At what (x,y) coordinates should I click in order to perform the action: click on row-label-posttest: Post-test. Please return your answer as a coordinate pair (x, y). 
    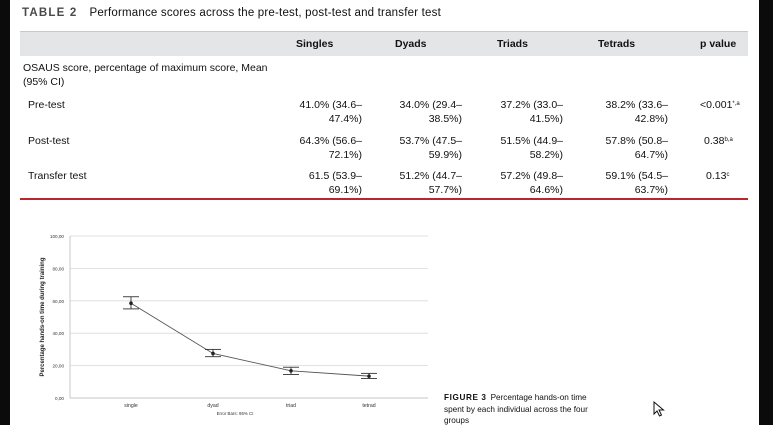
    Looking at the image, I should click on (49, 141).